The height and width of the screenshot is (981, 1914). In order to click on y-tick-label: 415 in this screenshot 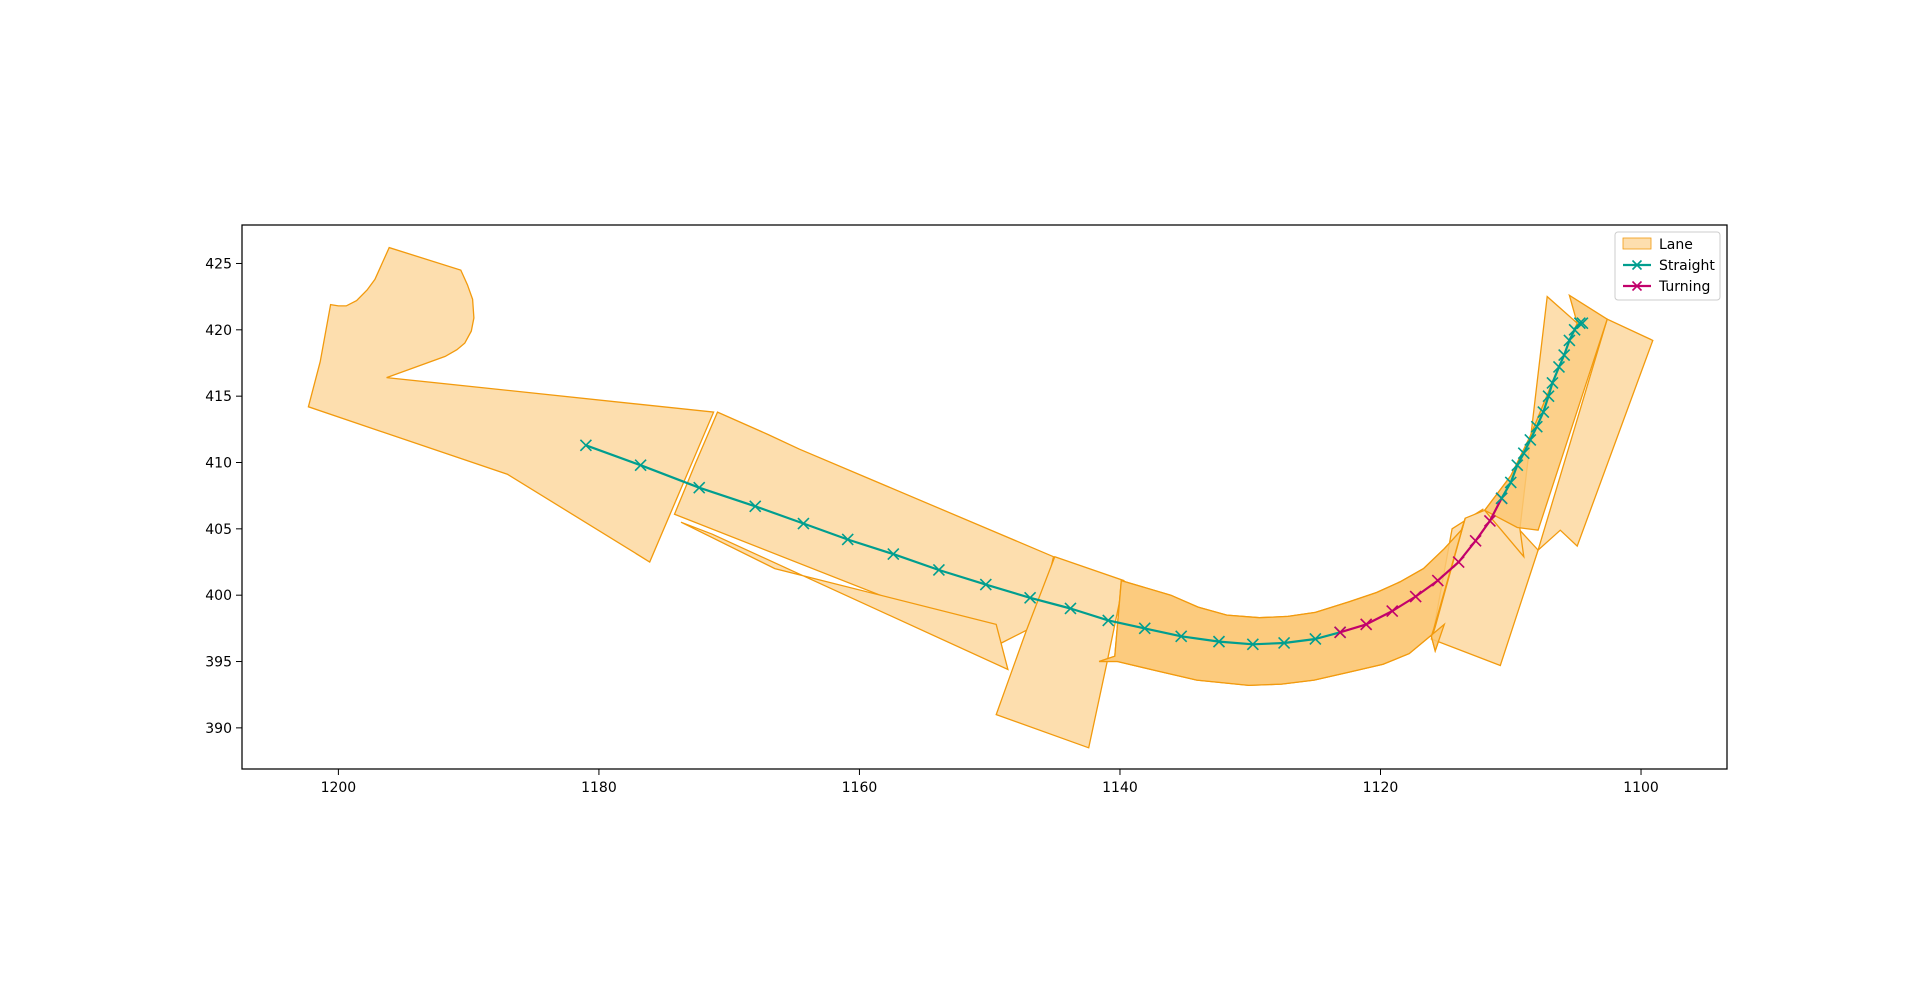, I will do `click(218, 397)`.